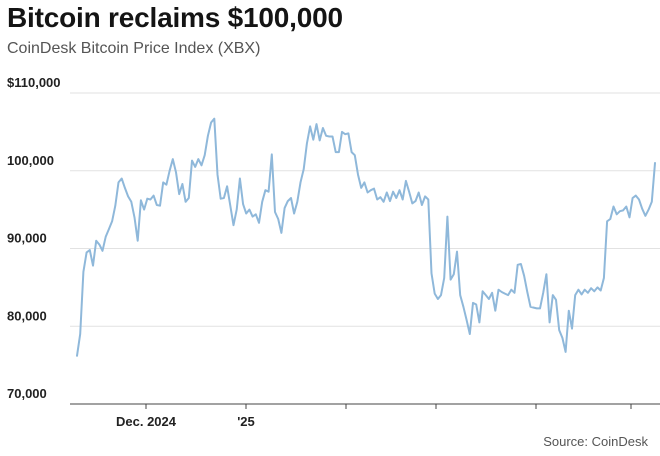 The image size is (660, 456). I want to click on chart-subtitle: CoinDesk Bitcoin Price Index (XBX), so click(134, 48).